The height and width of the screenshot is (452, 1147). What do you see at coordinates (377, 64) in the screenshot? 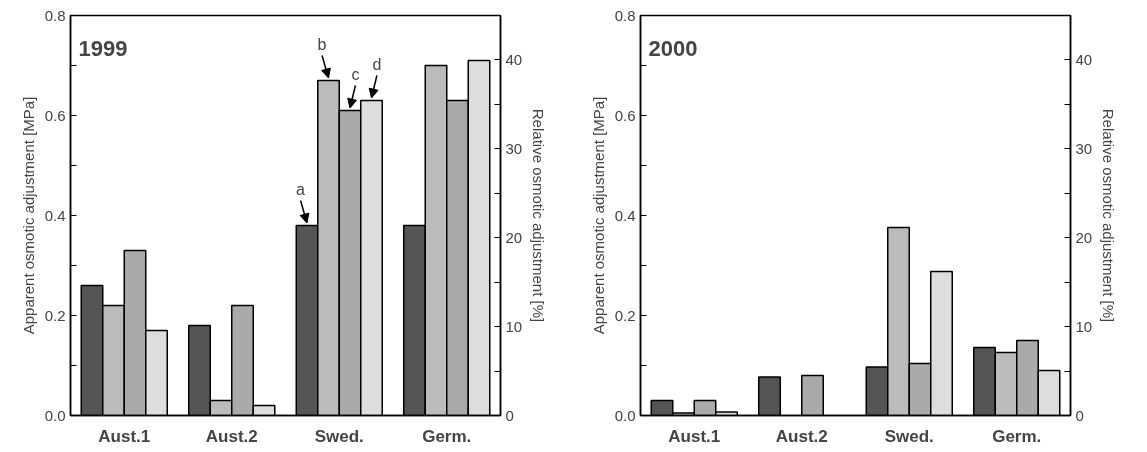
I see `annotation: d` at bounding box center [377, 64].